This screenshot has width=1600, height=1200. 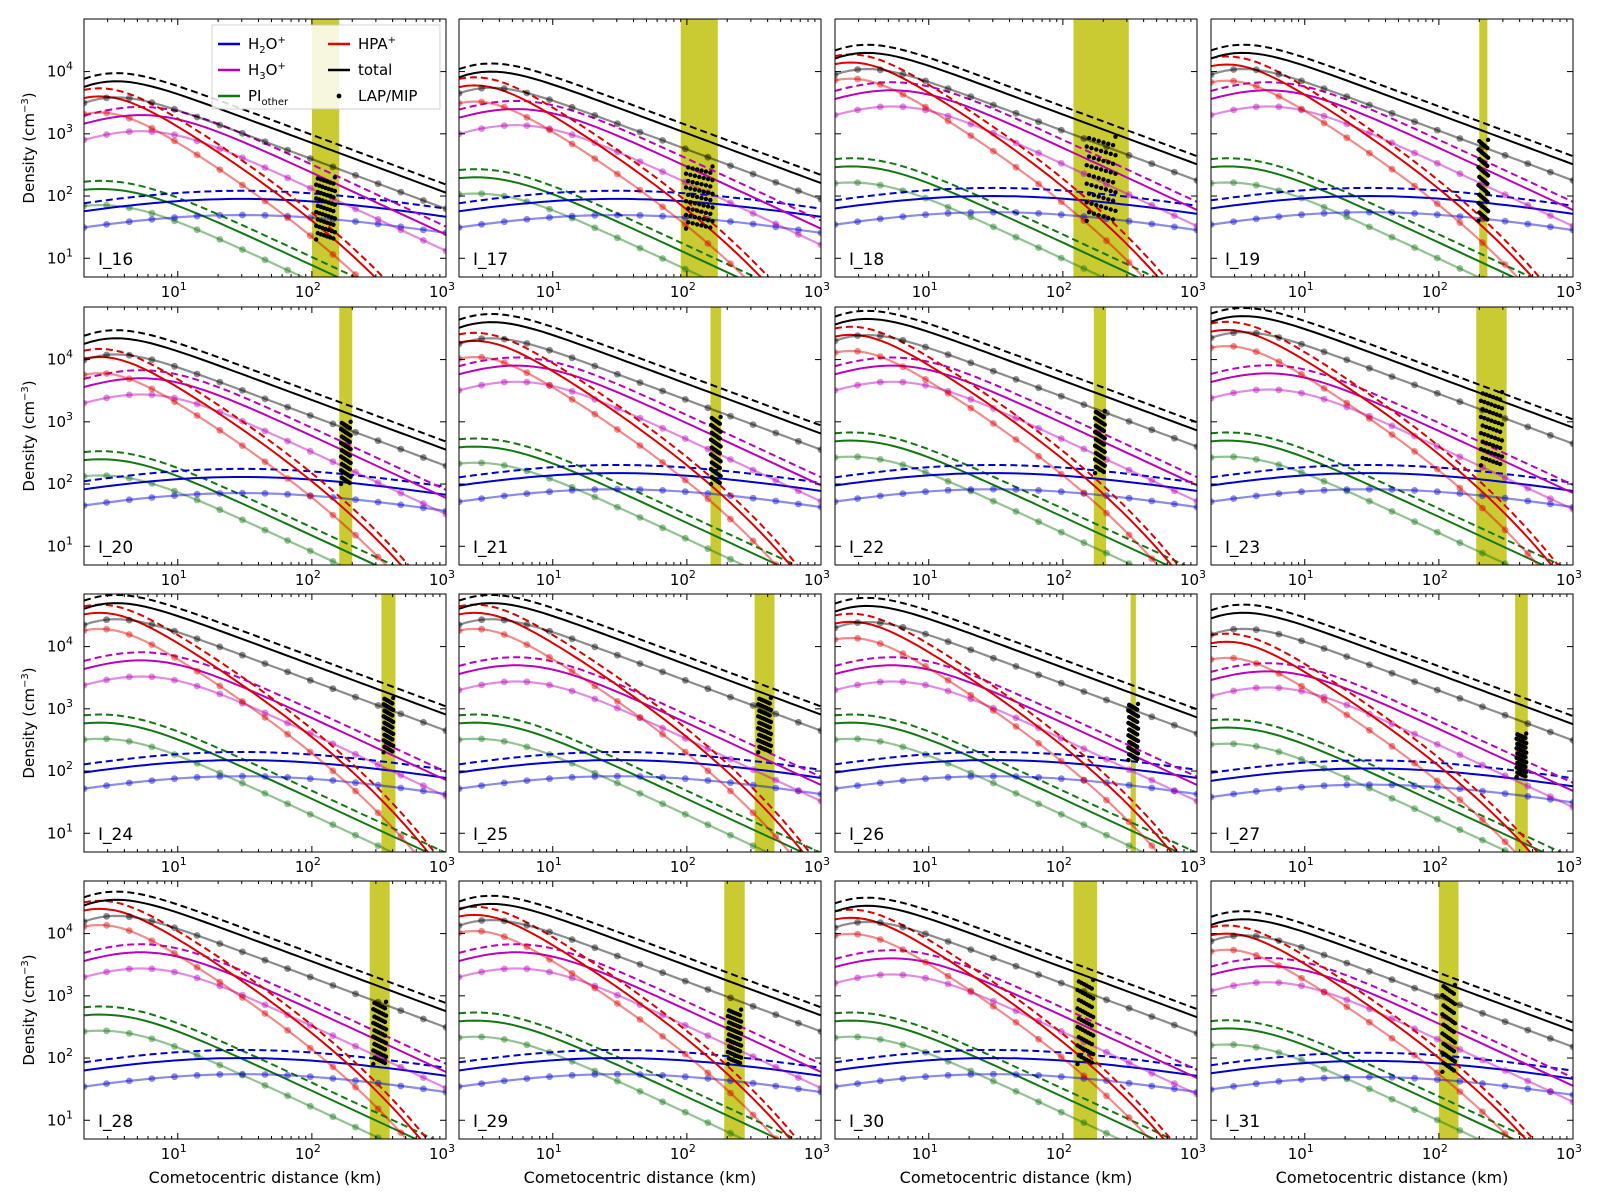 What do you see at coordinates (1016, 204) in the screenshot?
I see `h2o-model-curve` at bounding box center [1016, 204].